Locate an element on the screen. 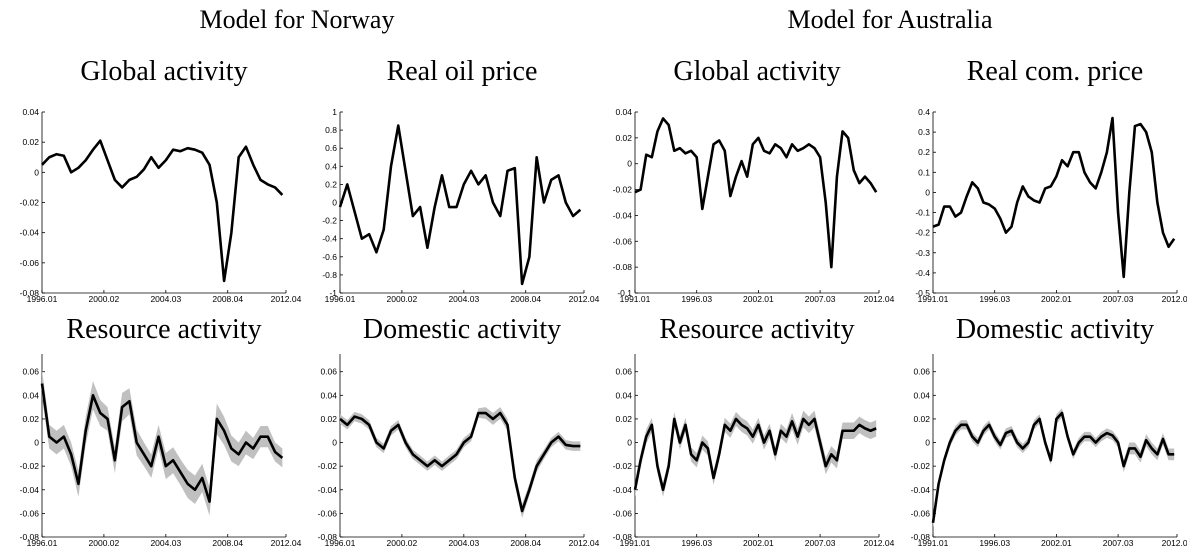 The width and height of the screenshot is (1187, 558). y-tick-label: -0.6 is located at coordinates (329, 257).